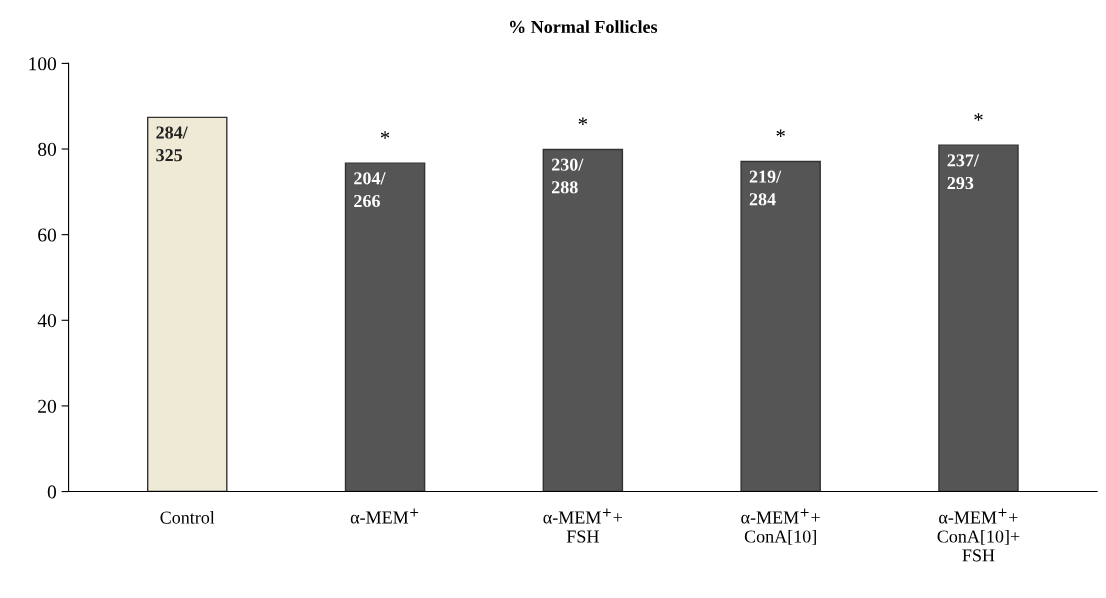 The width and height of the screenshot is (1106, 598). What do you see at coordinates (370, 190) in the screenshot?
I see `data-label: 204/ 266` at bounding box center [370, 190].